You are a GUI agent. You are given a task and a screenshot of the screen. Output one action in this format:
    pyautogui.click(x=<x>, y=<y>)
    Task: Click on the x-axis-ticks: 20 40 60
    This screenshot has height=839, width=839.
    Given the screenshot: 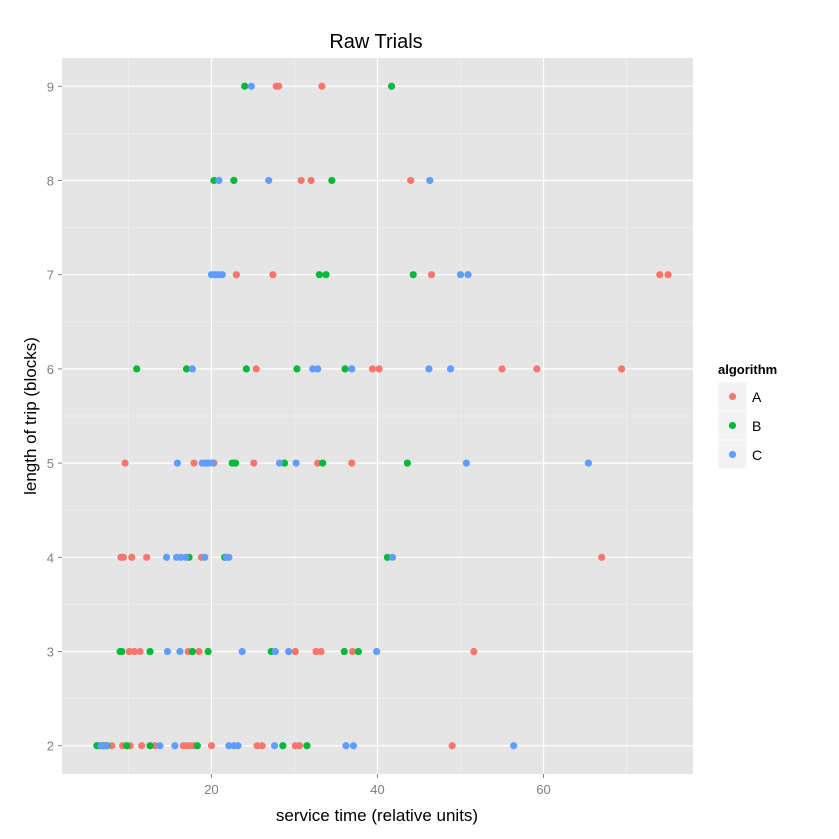 What is the action you would take?
    pyautogui.click(x=377, y=785)
    